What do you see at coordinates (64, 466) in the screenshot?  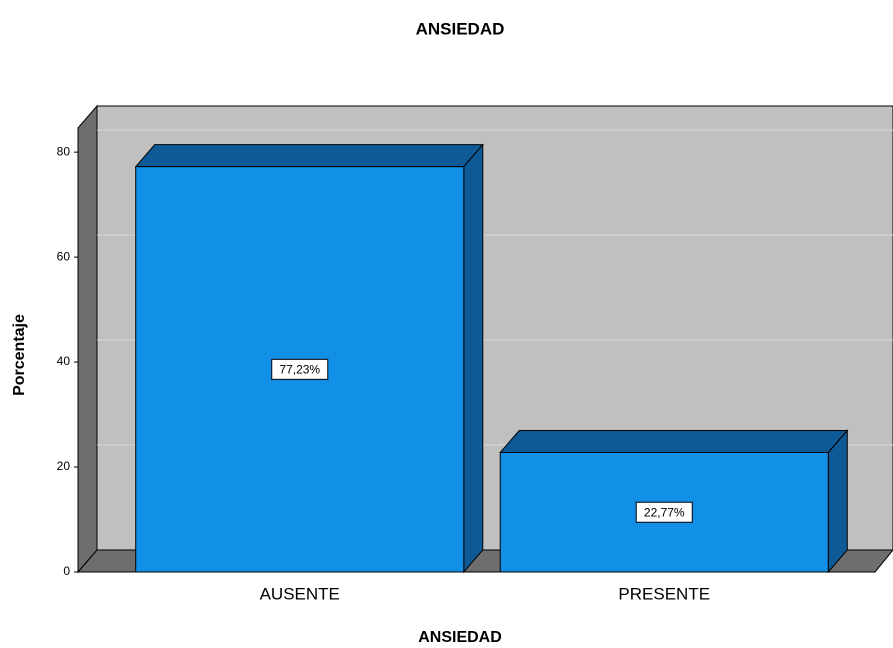 I see `y-tick-label: 20` at bounding box center [64, 466].